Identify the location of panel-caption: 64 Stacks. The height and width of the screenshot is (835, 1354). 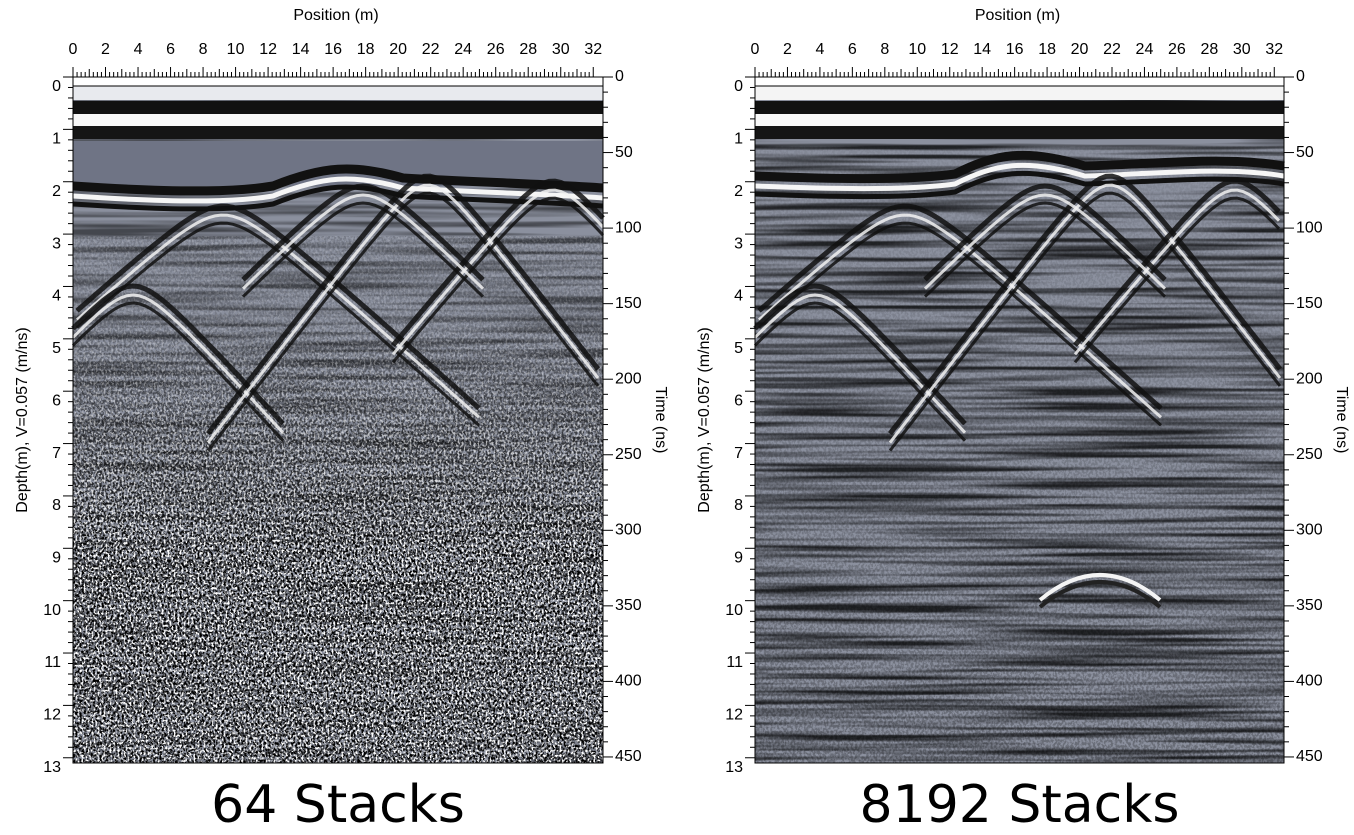
(338, 805).